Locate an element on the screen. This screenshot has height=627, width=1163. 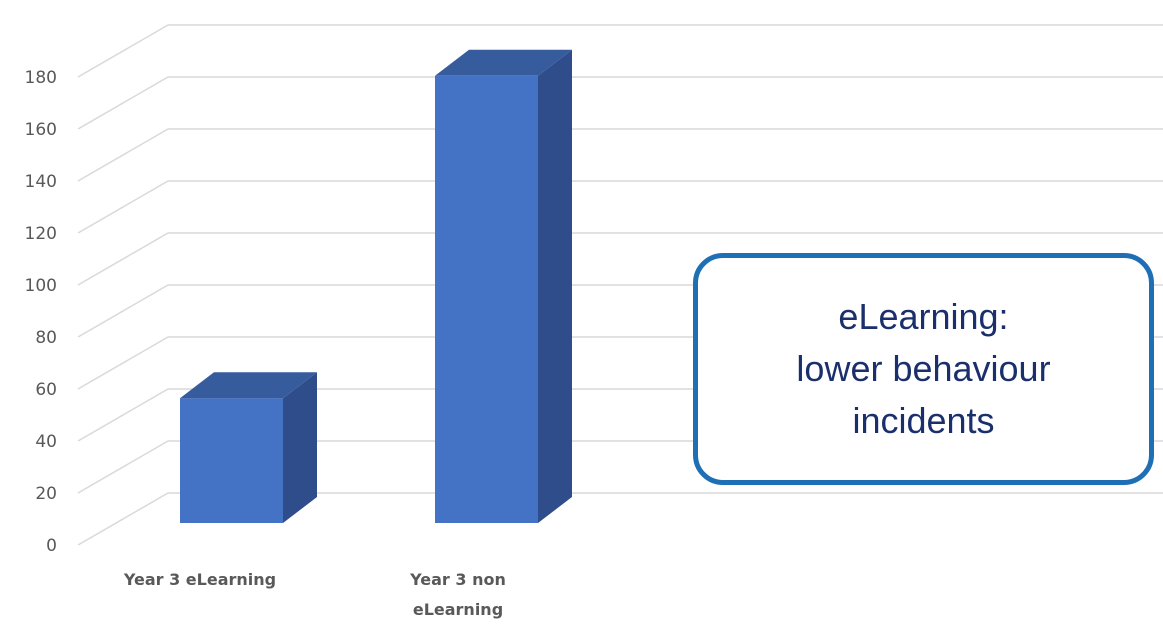
x-category-label: Year 3 non eLearning is located at coordinates (457, 594).